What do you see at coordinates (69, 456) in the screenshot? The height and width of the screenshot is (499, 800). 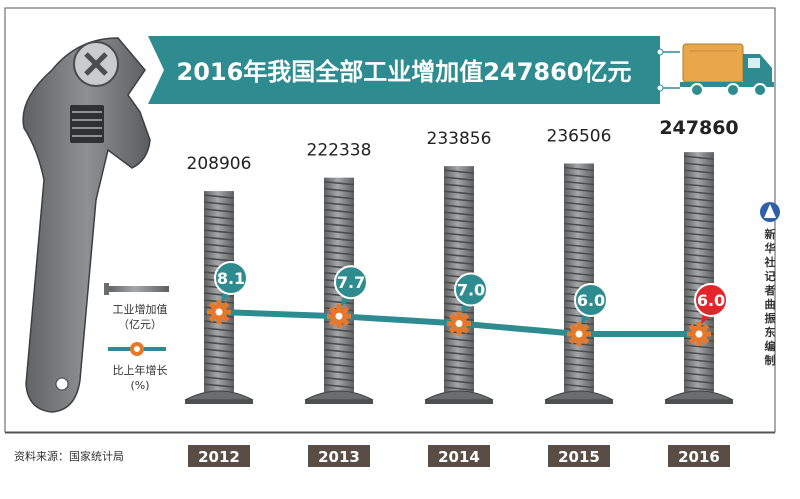 I see `source-note: 资料来源：国家统计局` at bounding box center [69, 456].